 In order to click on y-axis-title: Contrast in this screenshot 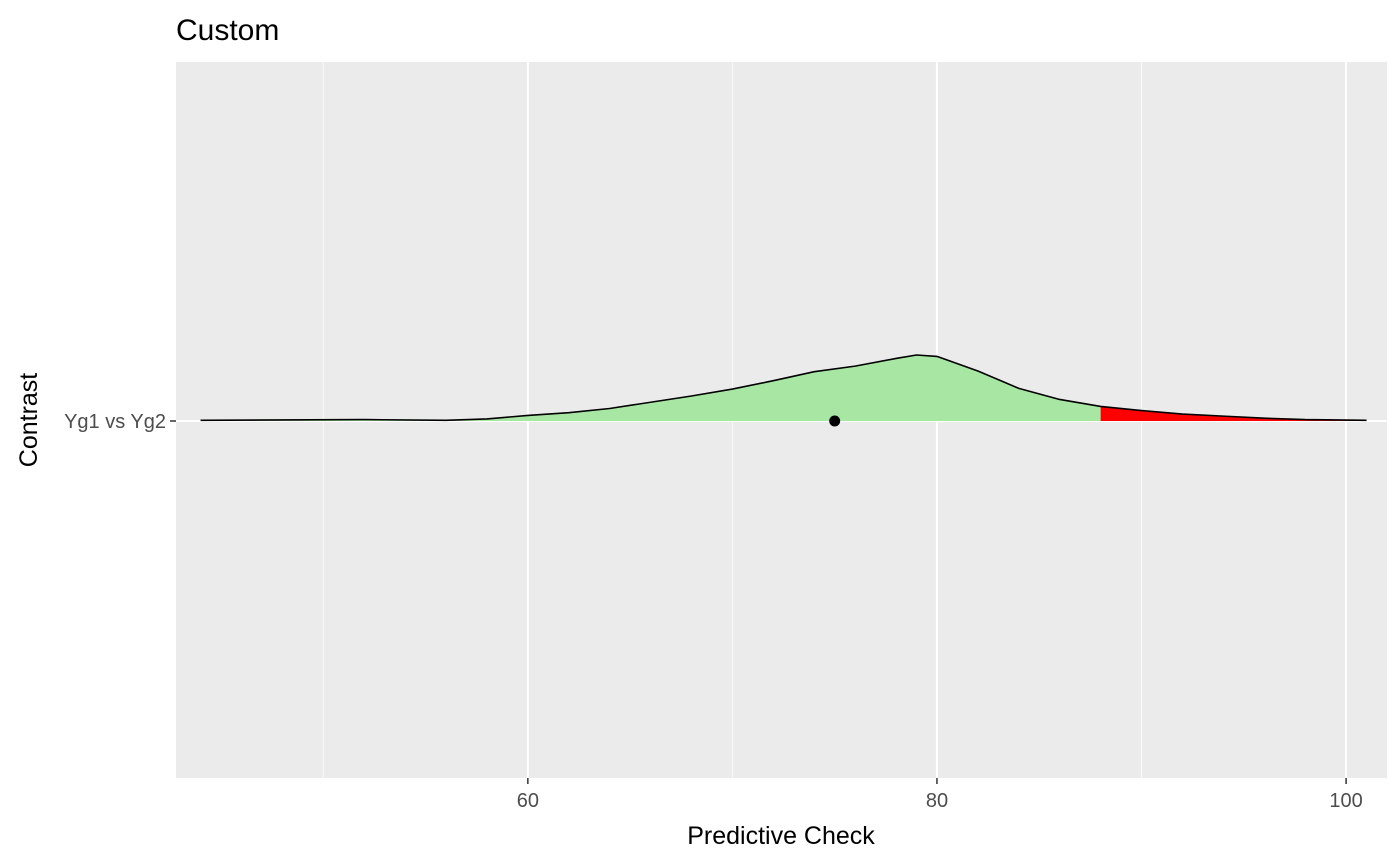, I will do `click(29, 420)`.